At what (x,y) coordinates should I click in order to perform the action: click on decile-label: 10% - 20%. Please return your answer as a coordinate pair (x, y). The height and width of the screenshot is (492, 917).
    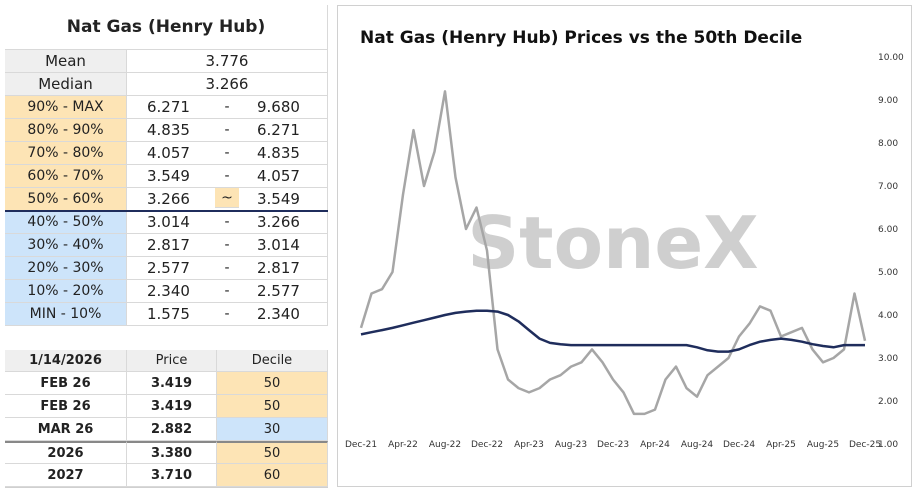
    Looking at the image, I should click on (66, 291).